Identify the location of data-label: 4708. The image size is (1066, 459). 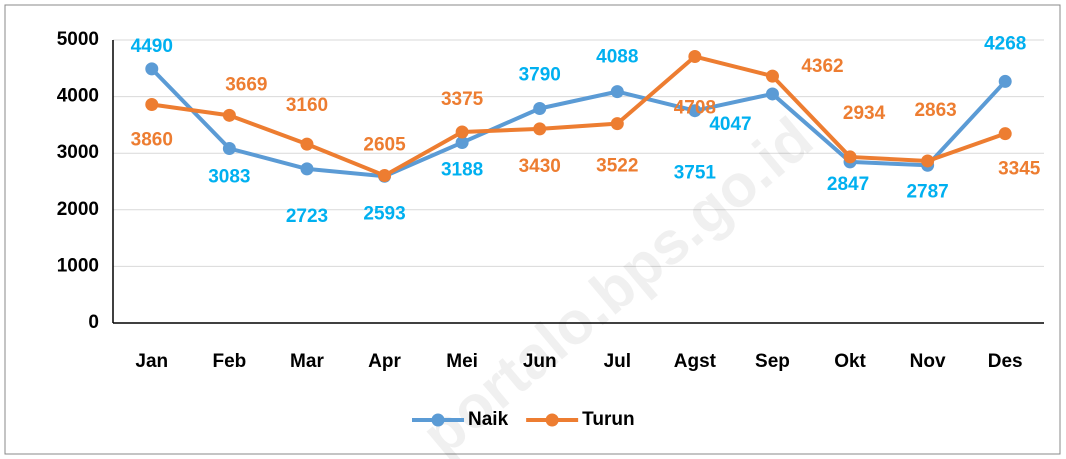
(695, 108).